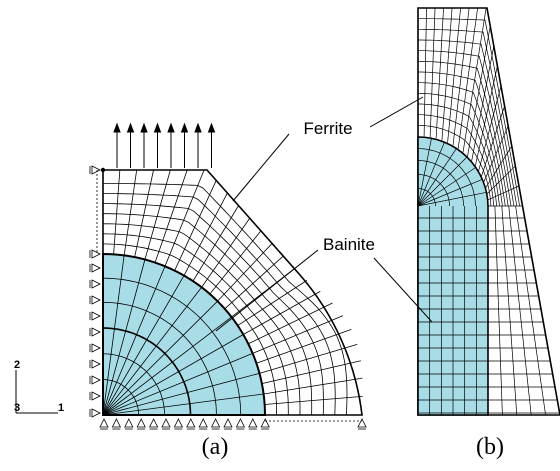  What do you see at coordinates (403, 290) in the screenshot?
I see `bainite-leader-b` at bounding box center [403, 290].